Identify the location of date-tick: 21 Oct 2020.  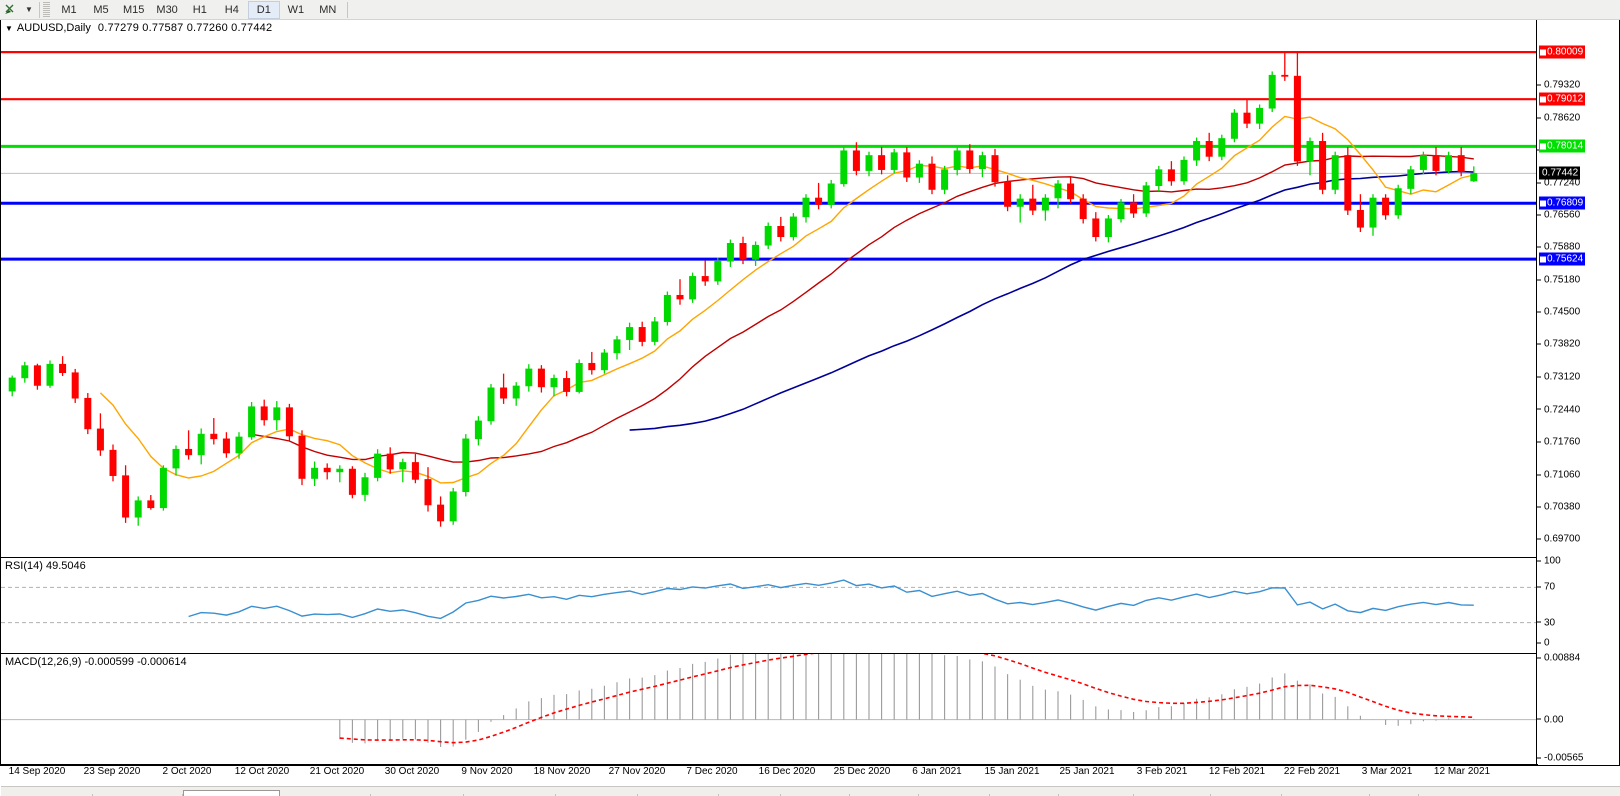
(337, 771).